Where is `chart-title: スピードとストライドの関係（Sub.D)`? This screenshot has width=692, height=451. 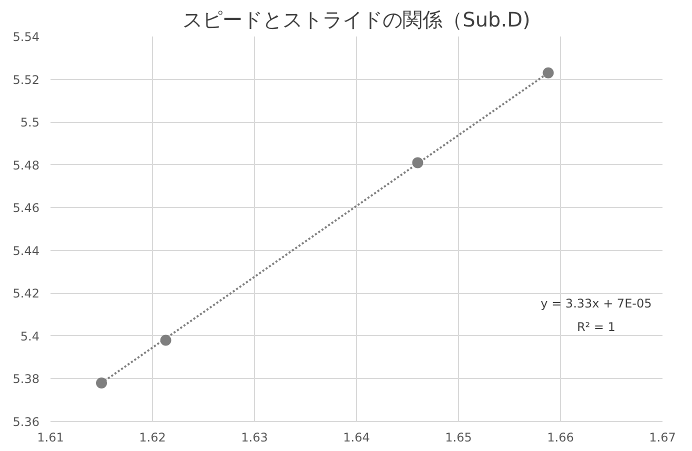
chart-title: スピードとストライドの関係（Sub.D) is located at coordinates (356, 20).